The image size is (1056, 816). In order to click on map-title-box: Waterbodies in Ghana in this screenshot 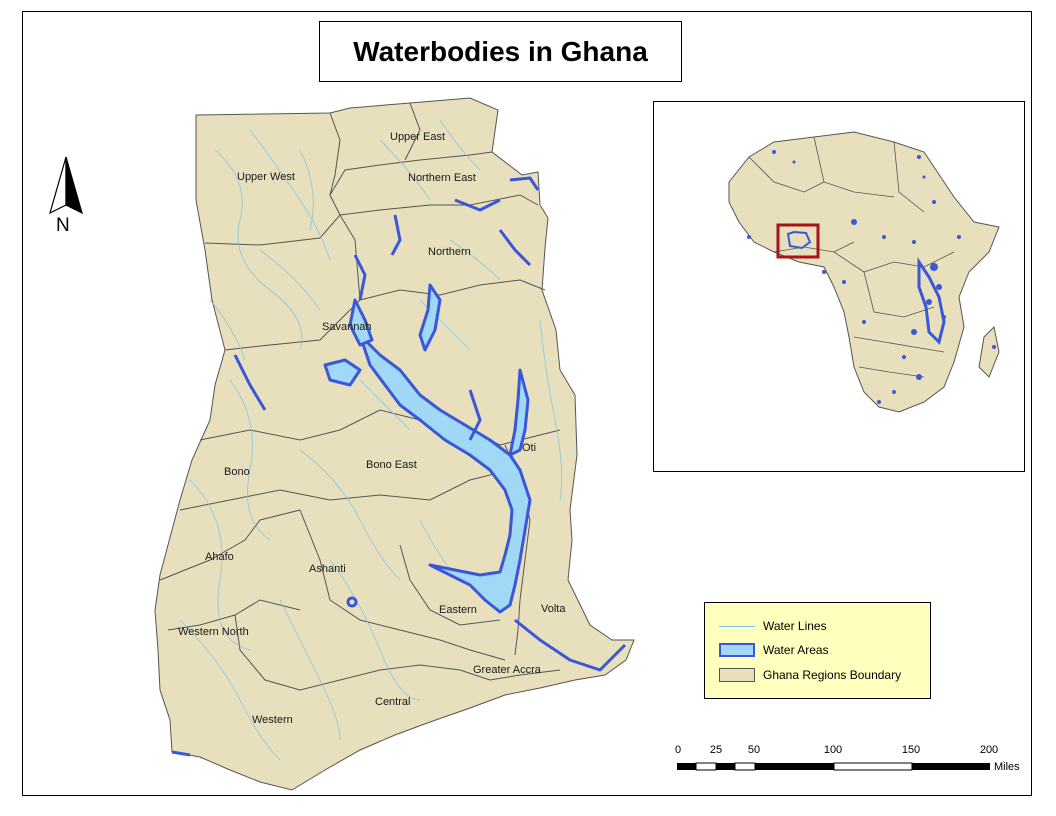, I will do `click(500, 51)`.